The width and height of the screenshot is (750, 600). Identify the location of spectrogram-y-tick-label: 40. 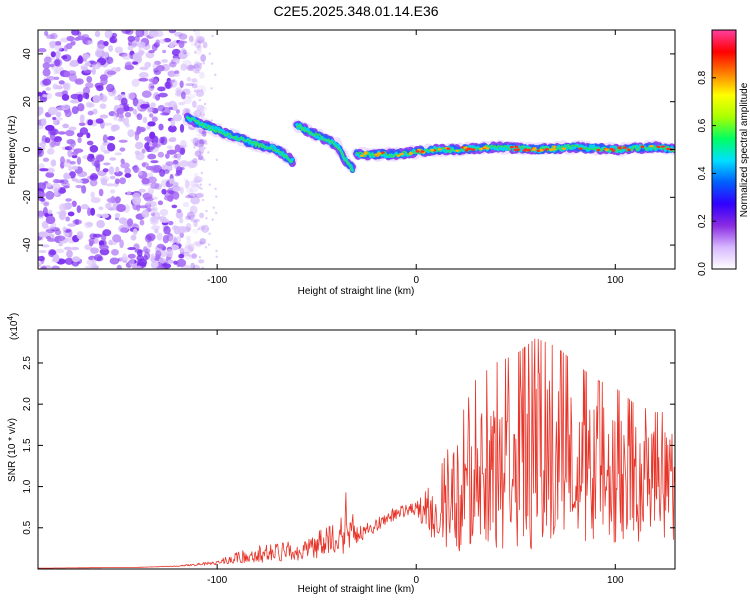
(27, 54).